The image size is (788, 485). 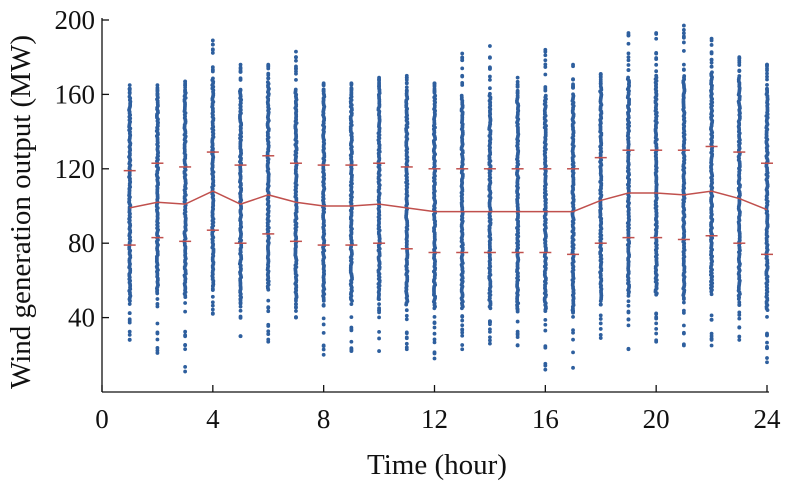 I want to click on y-tick-label: 80, so click(x=81, y=243).